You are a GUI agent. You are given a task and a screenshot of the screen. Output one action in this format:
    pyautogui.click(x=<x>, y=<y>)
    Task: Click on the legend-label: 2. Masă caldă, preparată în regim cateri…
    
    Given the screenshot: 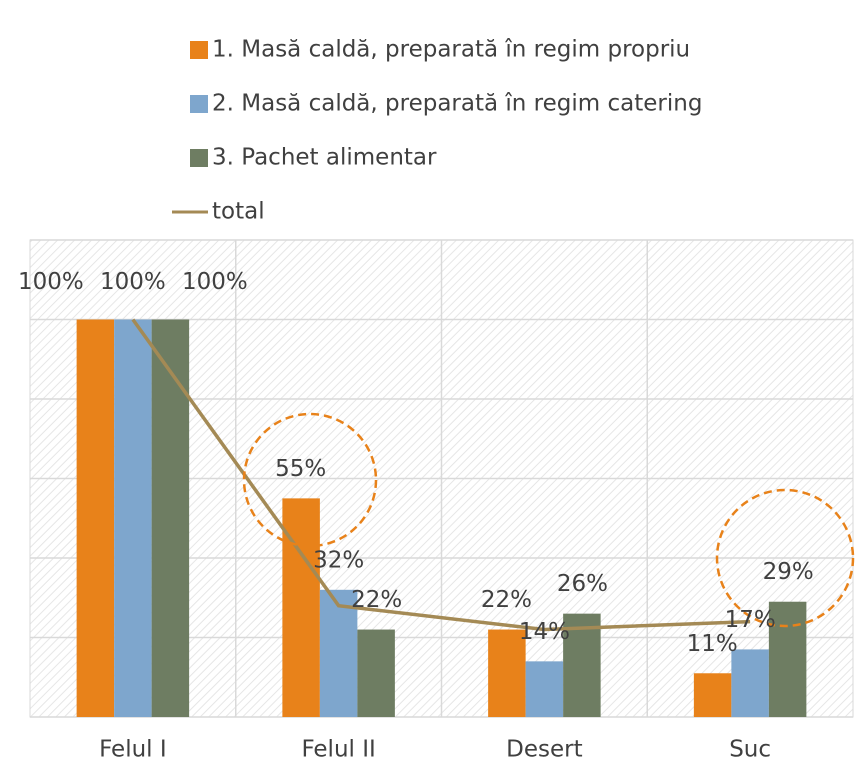 What is the action you would take?
    pyautogui.click(x=457, y=104)
    